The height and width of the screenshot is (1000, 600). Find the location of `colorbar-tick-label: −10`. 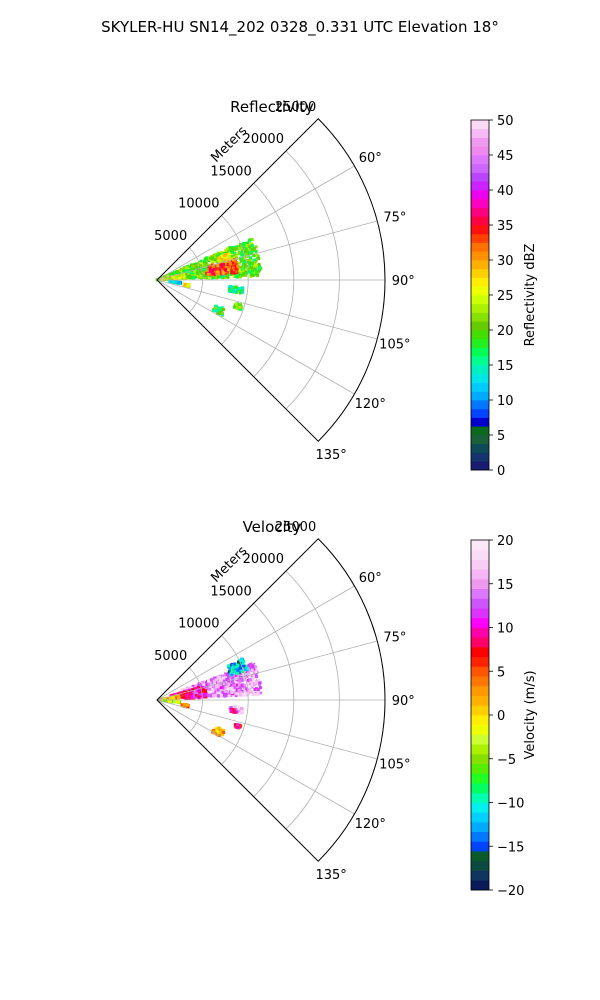

colorbar-tick-label: −10 is located at coordinates (510, 804).